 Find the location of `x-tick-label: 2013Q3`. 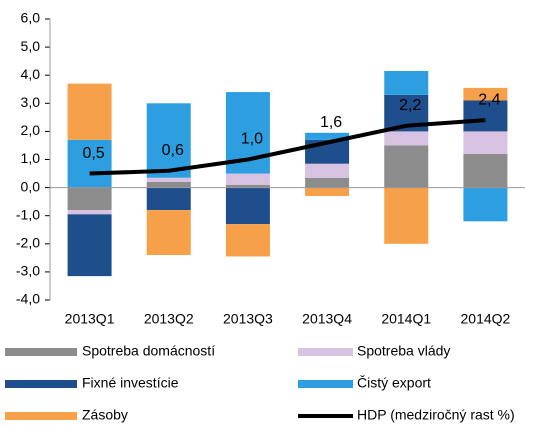

x-tick-label: 2013Q3 is located at coordinates (248, 319).